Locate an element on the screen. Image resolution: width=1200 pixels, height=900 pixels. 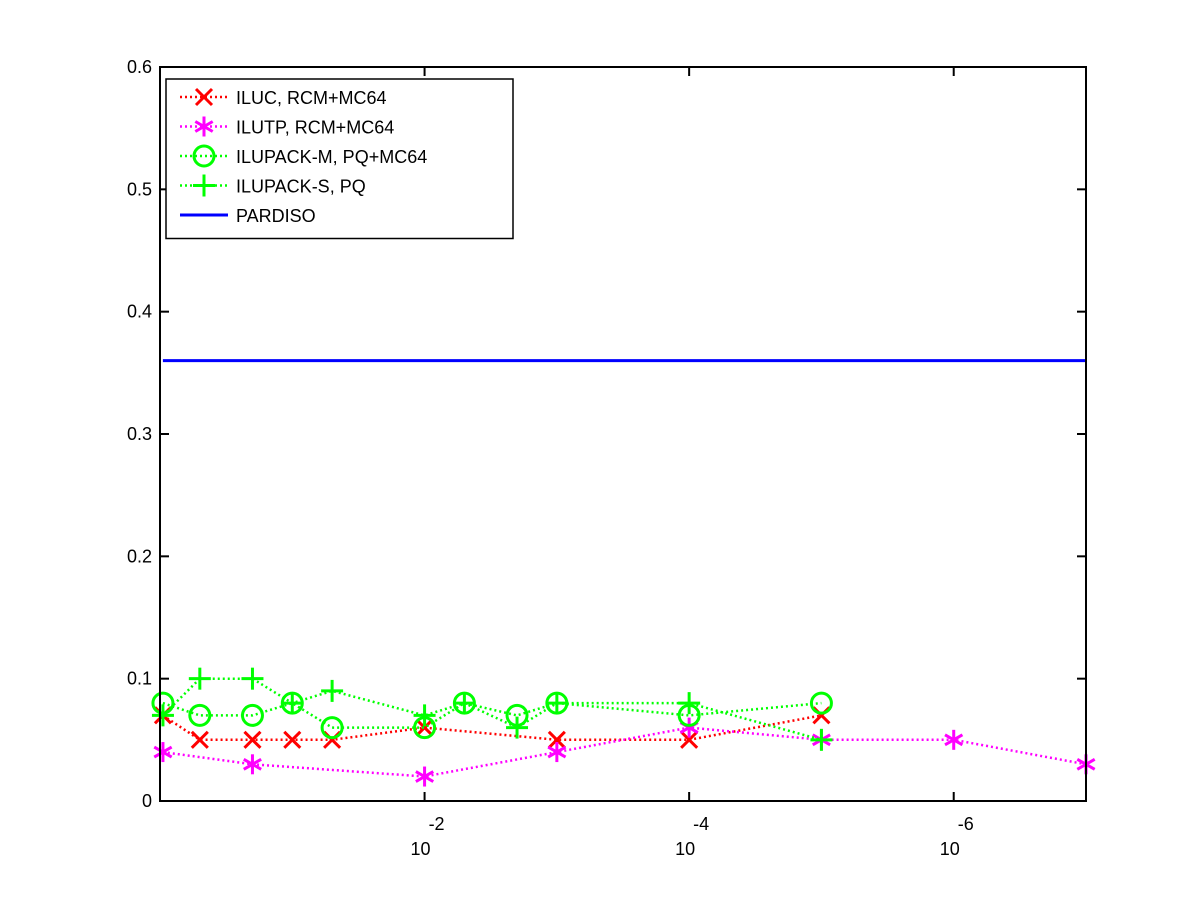
legend-marker-ilupack-m-pq-mc64 is located at coordinates (204, 156).